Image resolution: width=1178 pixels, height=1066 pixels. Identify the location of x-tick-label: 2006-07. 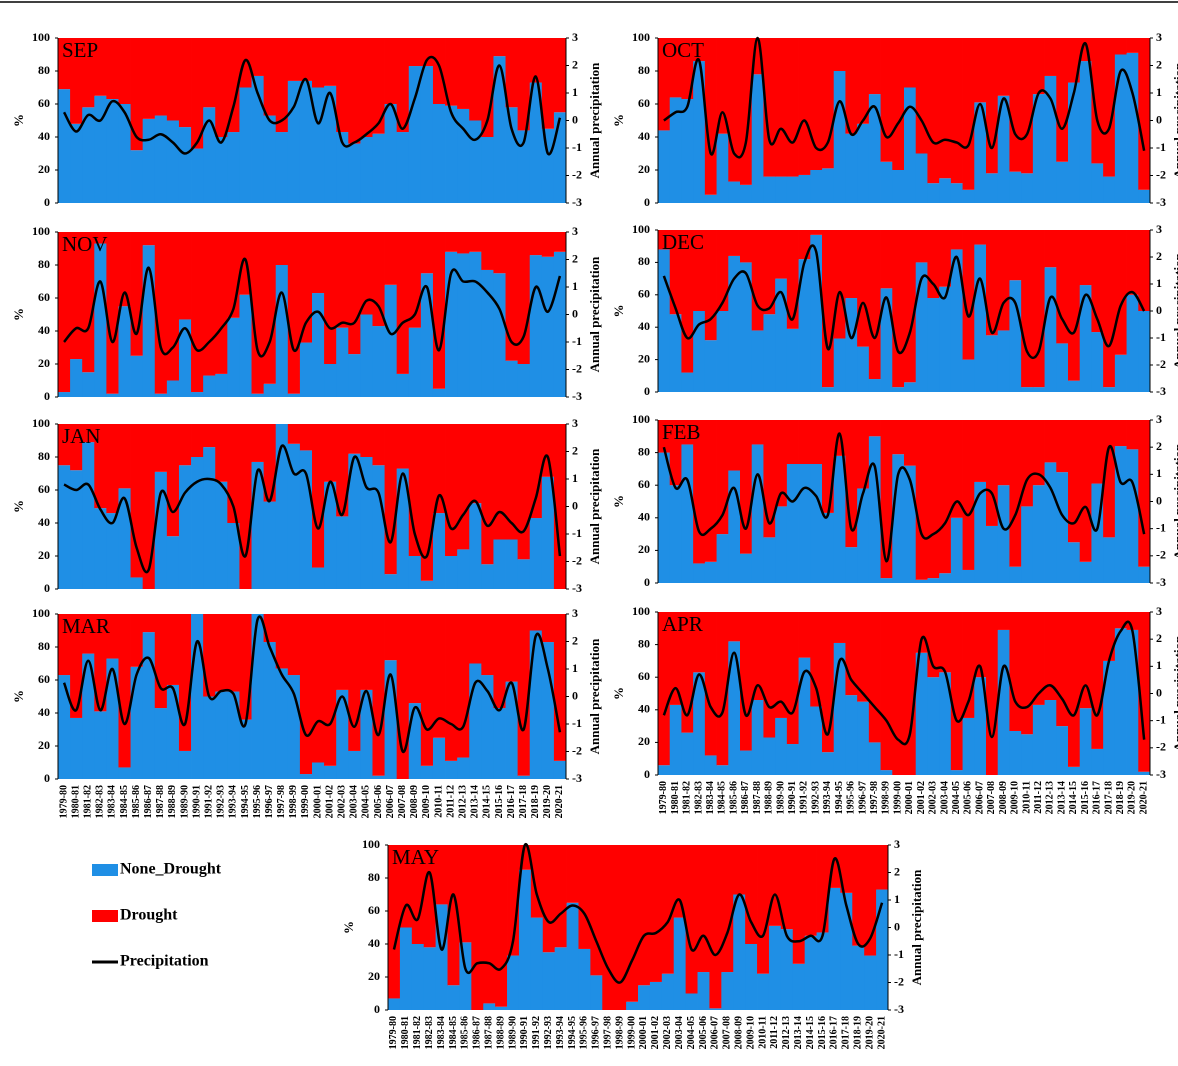
(979, 797).